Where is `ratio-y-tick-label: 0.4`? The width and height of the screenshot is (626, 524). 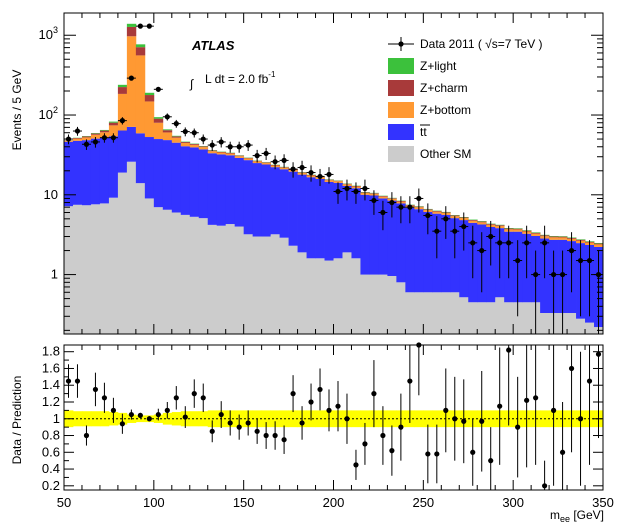 ratio-y-tick-label: 0.4 is located at coordinates (51, 468).